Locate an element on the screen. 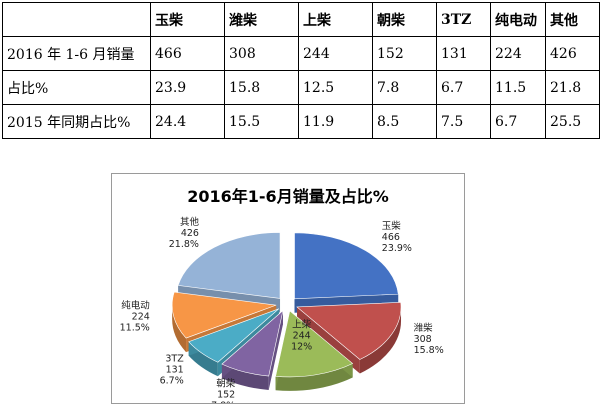 This screenshot has width=600, height=407. header-cell-weichai: 潍柴 is located at coordinates (261, 19).